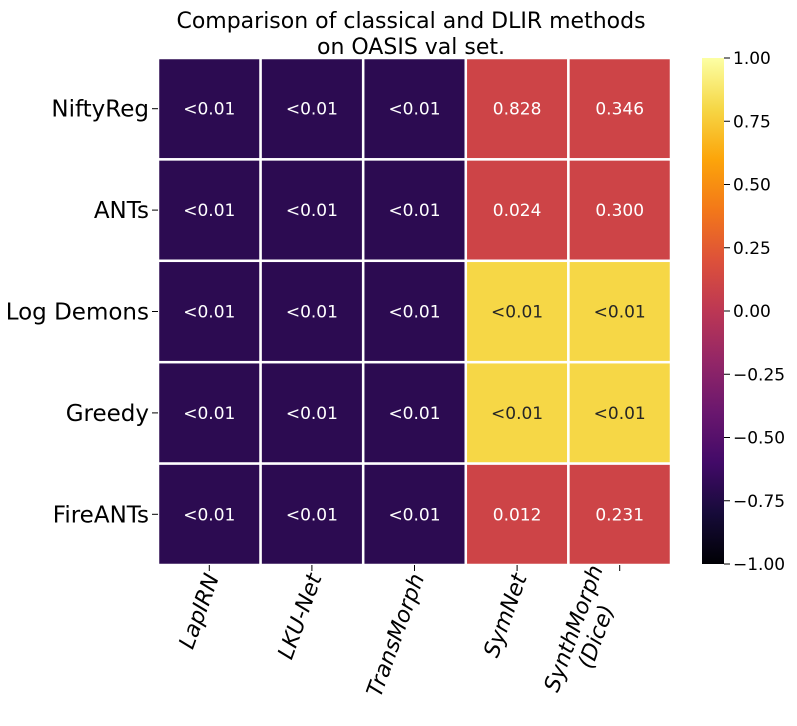 The image size is (797, 726). Describe the element at coordinates (100, 110) in the screenshot. I see `row-label: NiftyReg` at that location.